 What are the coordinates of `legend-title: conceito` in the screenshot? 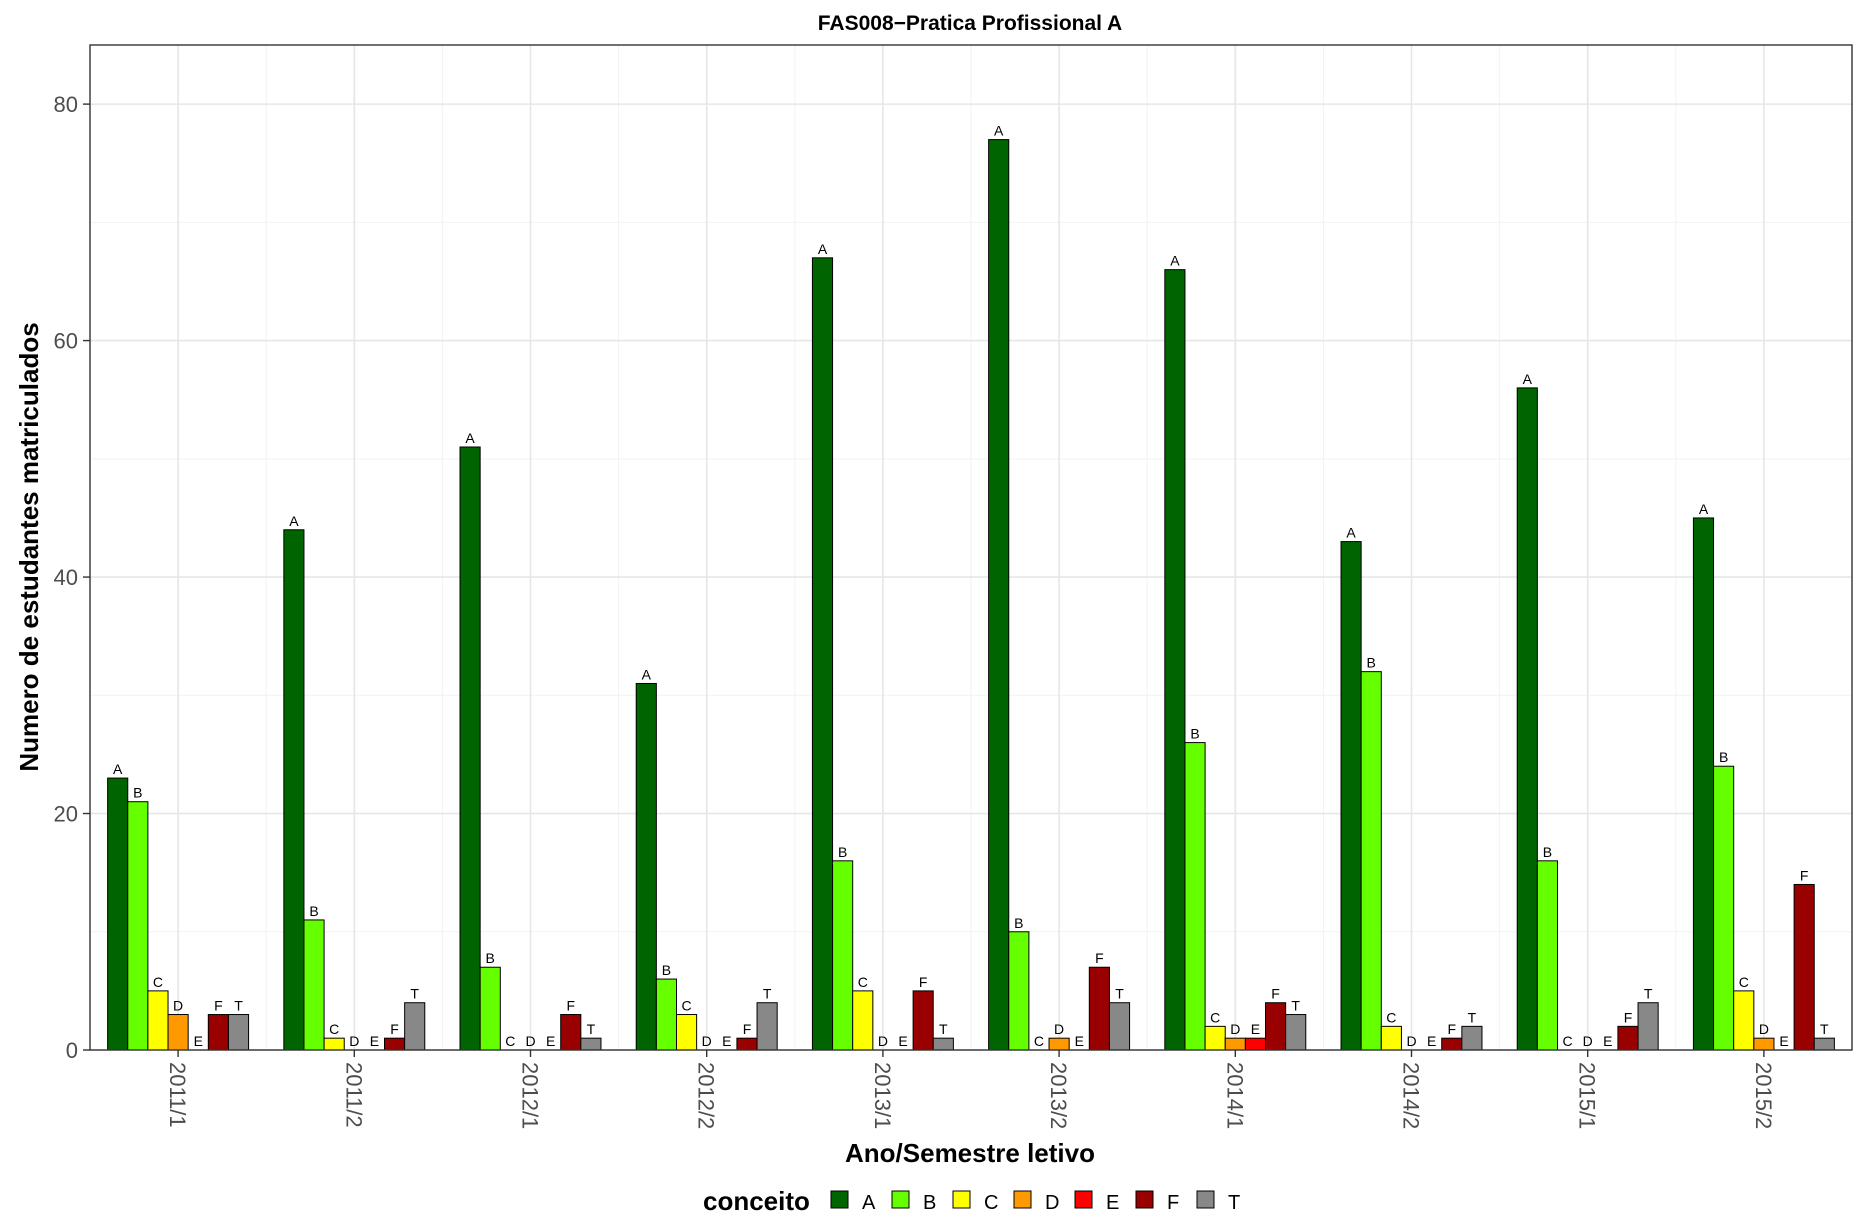 It's located at (756, 1199).